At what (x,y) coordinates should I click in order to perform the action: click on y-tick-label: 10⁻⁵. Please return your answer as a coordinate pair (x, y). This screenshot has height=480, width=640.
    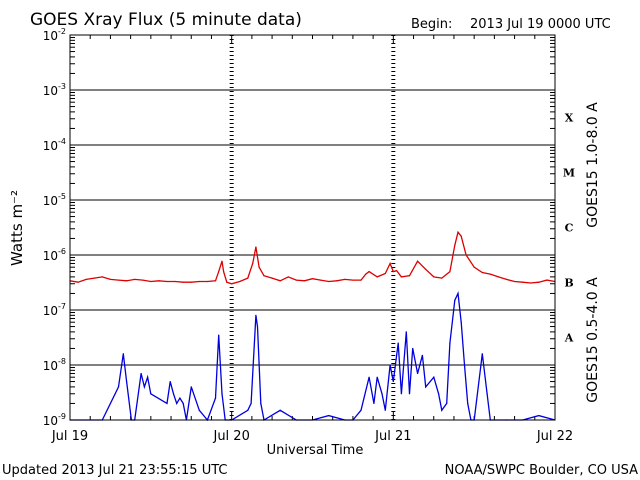
    Looking at the image, I should click on (54, 200).